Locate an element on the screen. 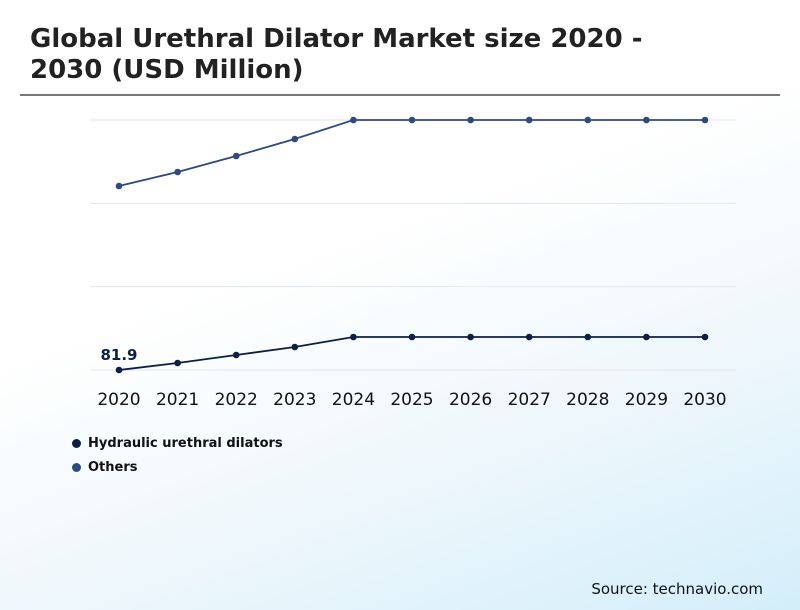 Image resolution: width=800 pixels, height=610 pixels. legend-label-hydraulic: Hydraulic urethral dilators is located at coordinates (185, 443).